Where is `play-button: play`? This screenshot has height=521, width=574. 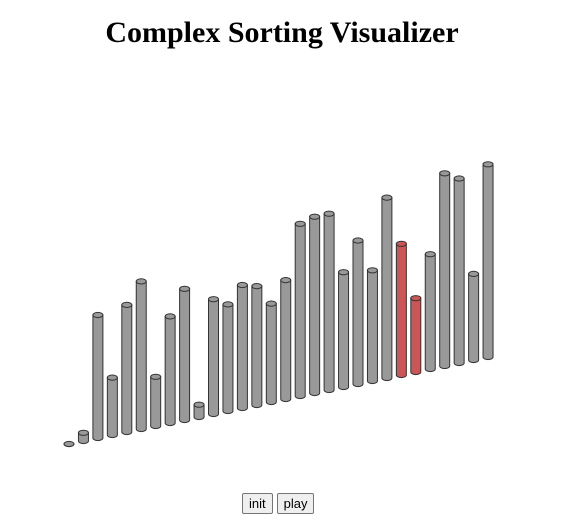 play-button: play is located at coordinates (295, 503).